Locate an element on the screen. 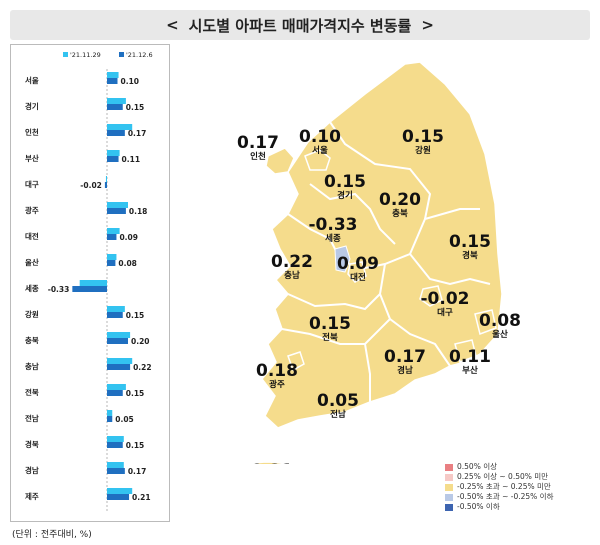 The image size is (600, 545). map-value-인천: 0.17 is located at coordinates (258, 143).